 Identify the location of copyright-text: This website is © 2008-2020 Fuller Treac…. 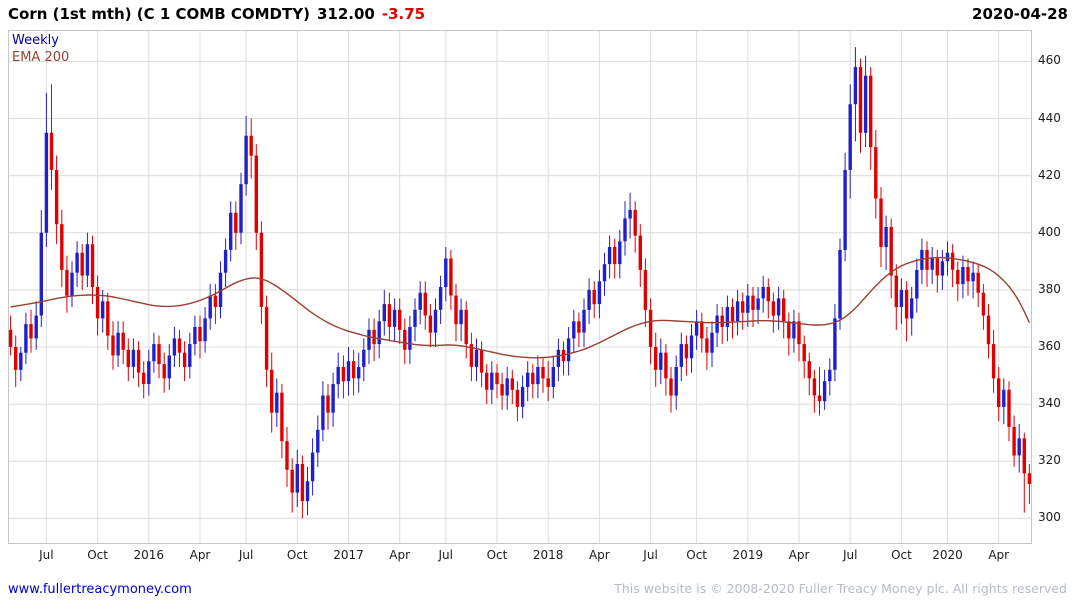
(840, 588).